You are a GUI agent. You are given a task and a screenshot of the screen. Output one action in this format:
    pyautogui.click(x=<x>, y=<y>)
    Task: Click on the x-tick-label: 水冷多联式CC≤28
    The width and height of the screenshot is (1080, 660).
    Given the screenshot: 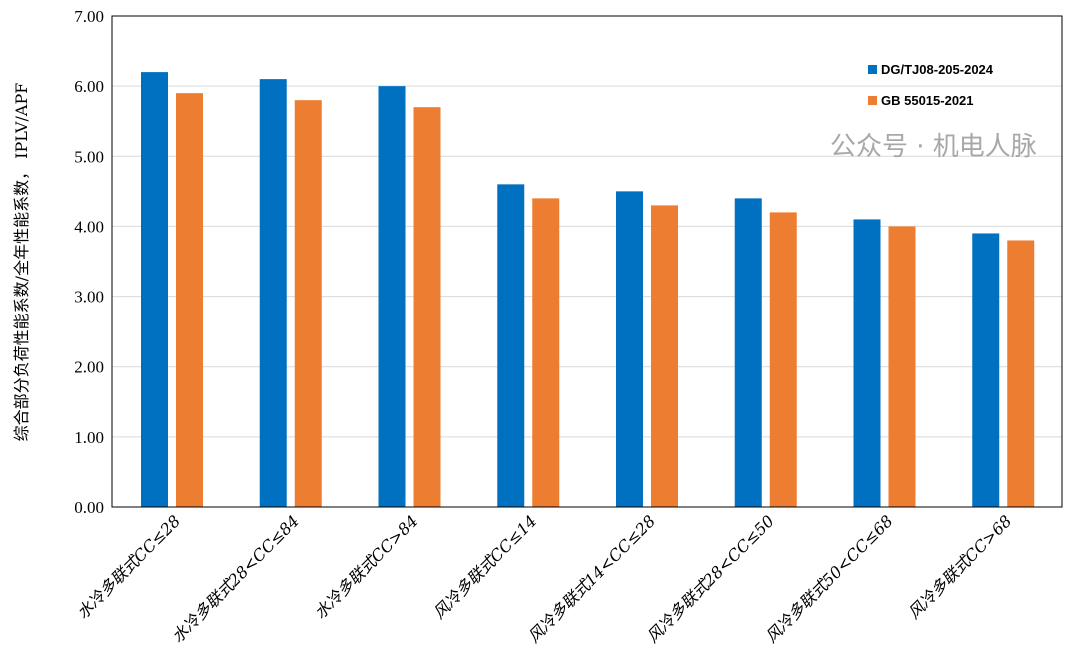 What is the action you would take?
    pyautogui.click(x=128, y=566)
    